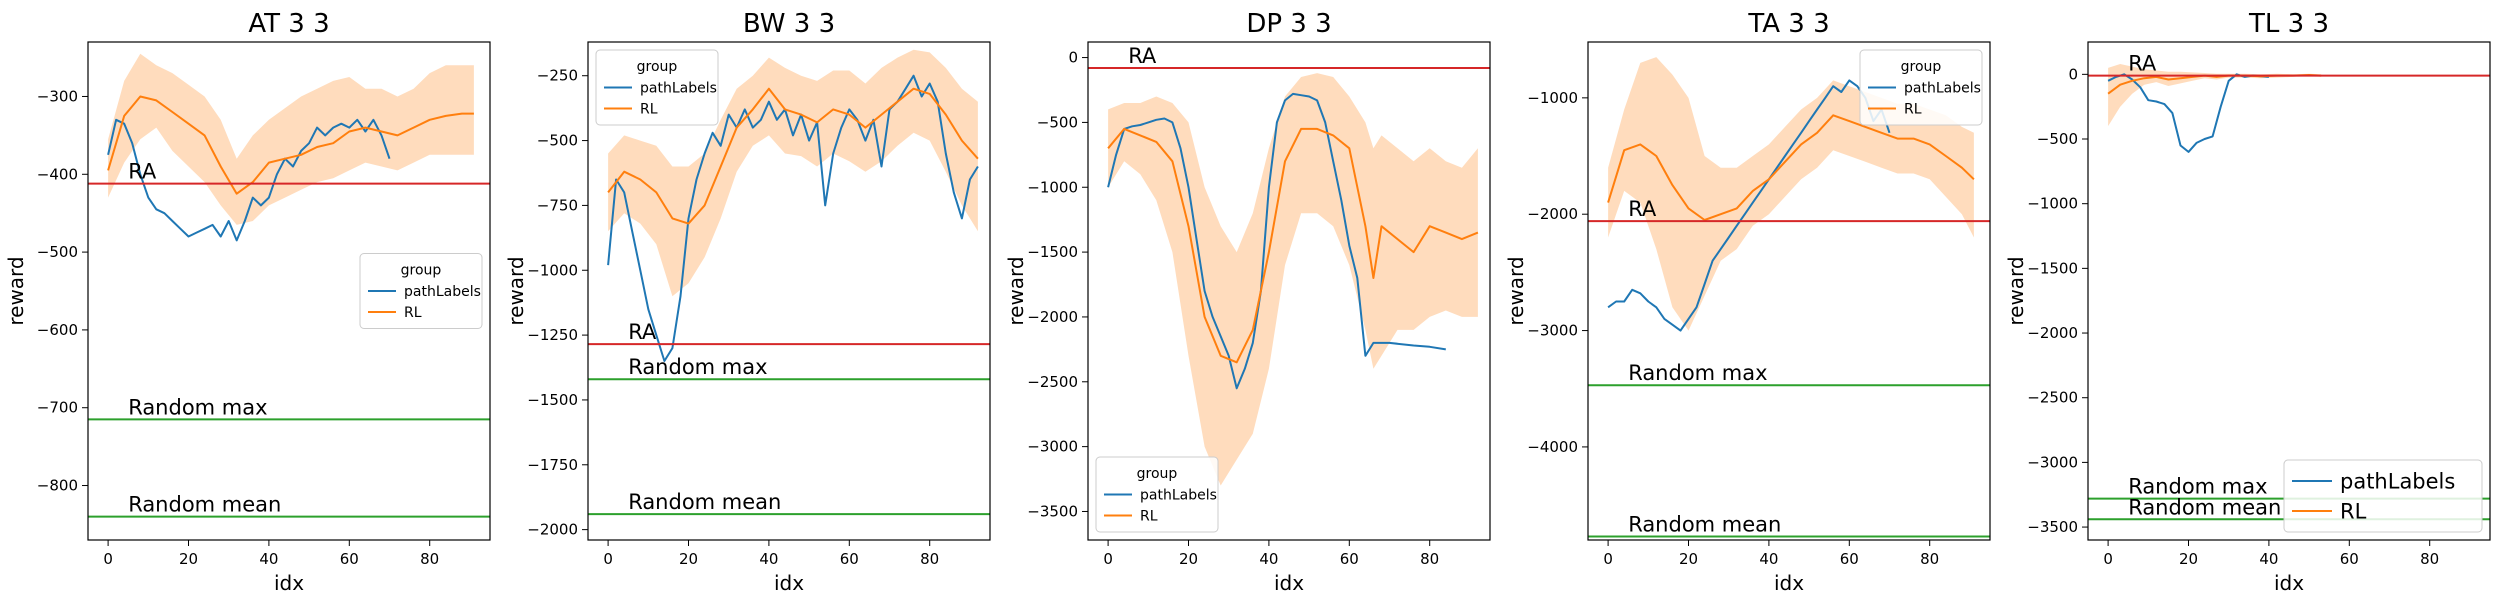  What do you see at coordinates (557, 76) in the screenshot?
I see `y-tick-label: −250` at bounding box center [557, 76].